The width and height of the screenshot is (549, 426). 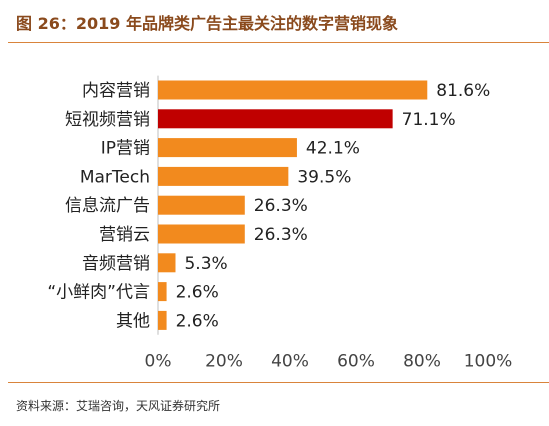 What do you see at coordinates (133, 321) in the screenshot?
I see `category-label: 其他` at bounding box center [133, 321].